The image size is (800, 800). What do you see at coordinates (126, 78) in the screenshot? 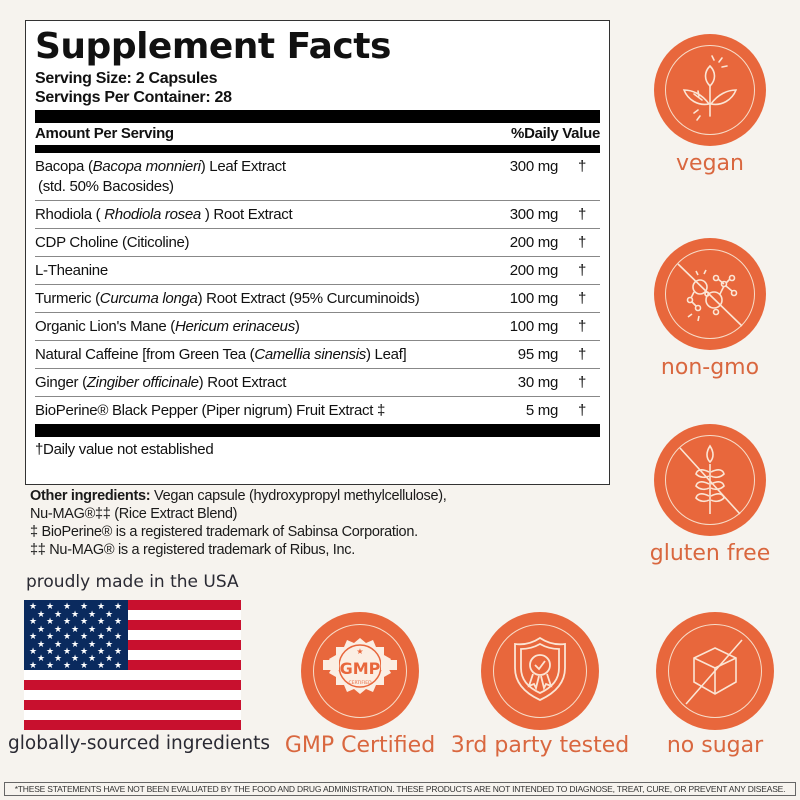
I see `serving-size: Serving Size: 2 Capsules` at bounding box center [126, 78].